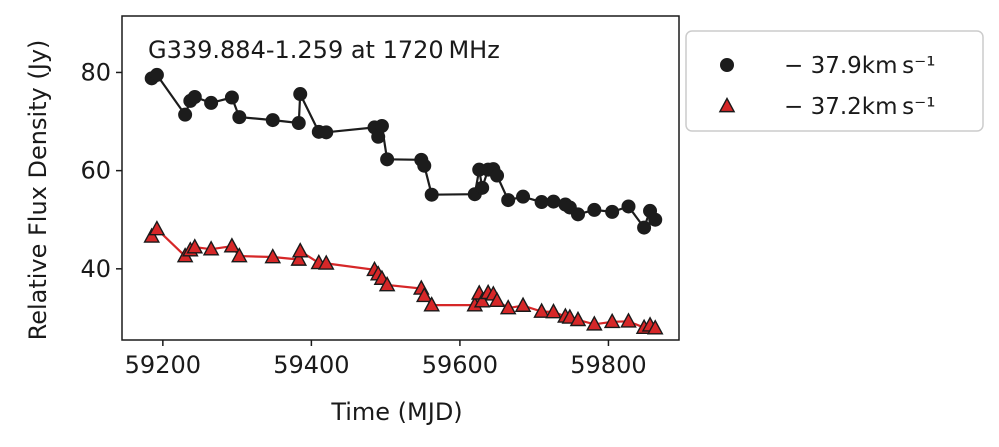  Describe the element at coordinates (38, 190) in the screenshot. I see `y-axis-label: Relative Flux Density (Jy)` at that location.